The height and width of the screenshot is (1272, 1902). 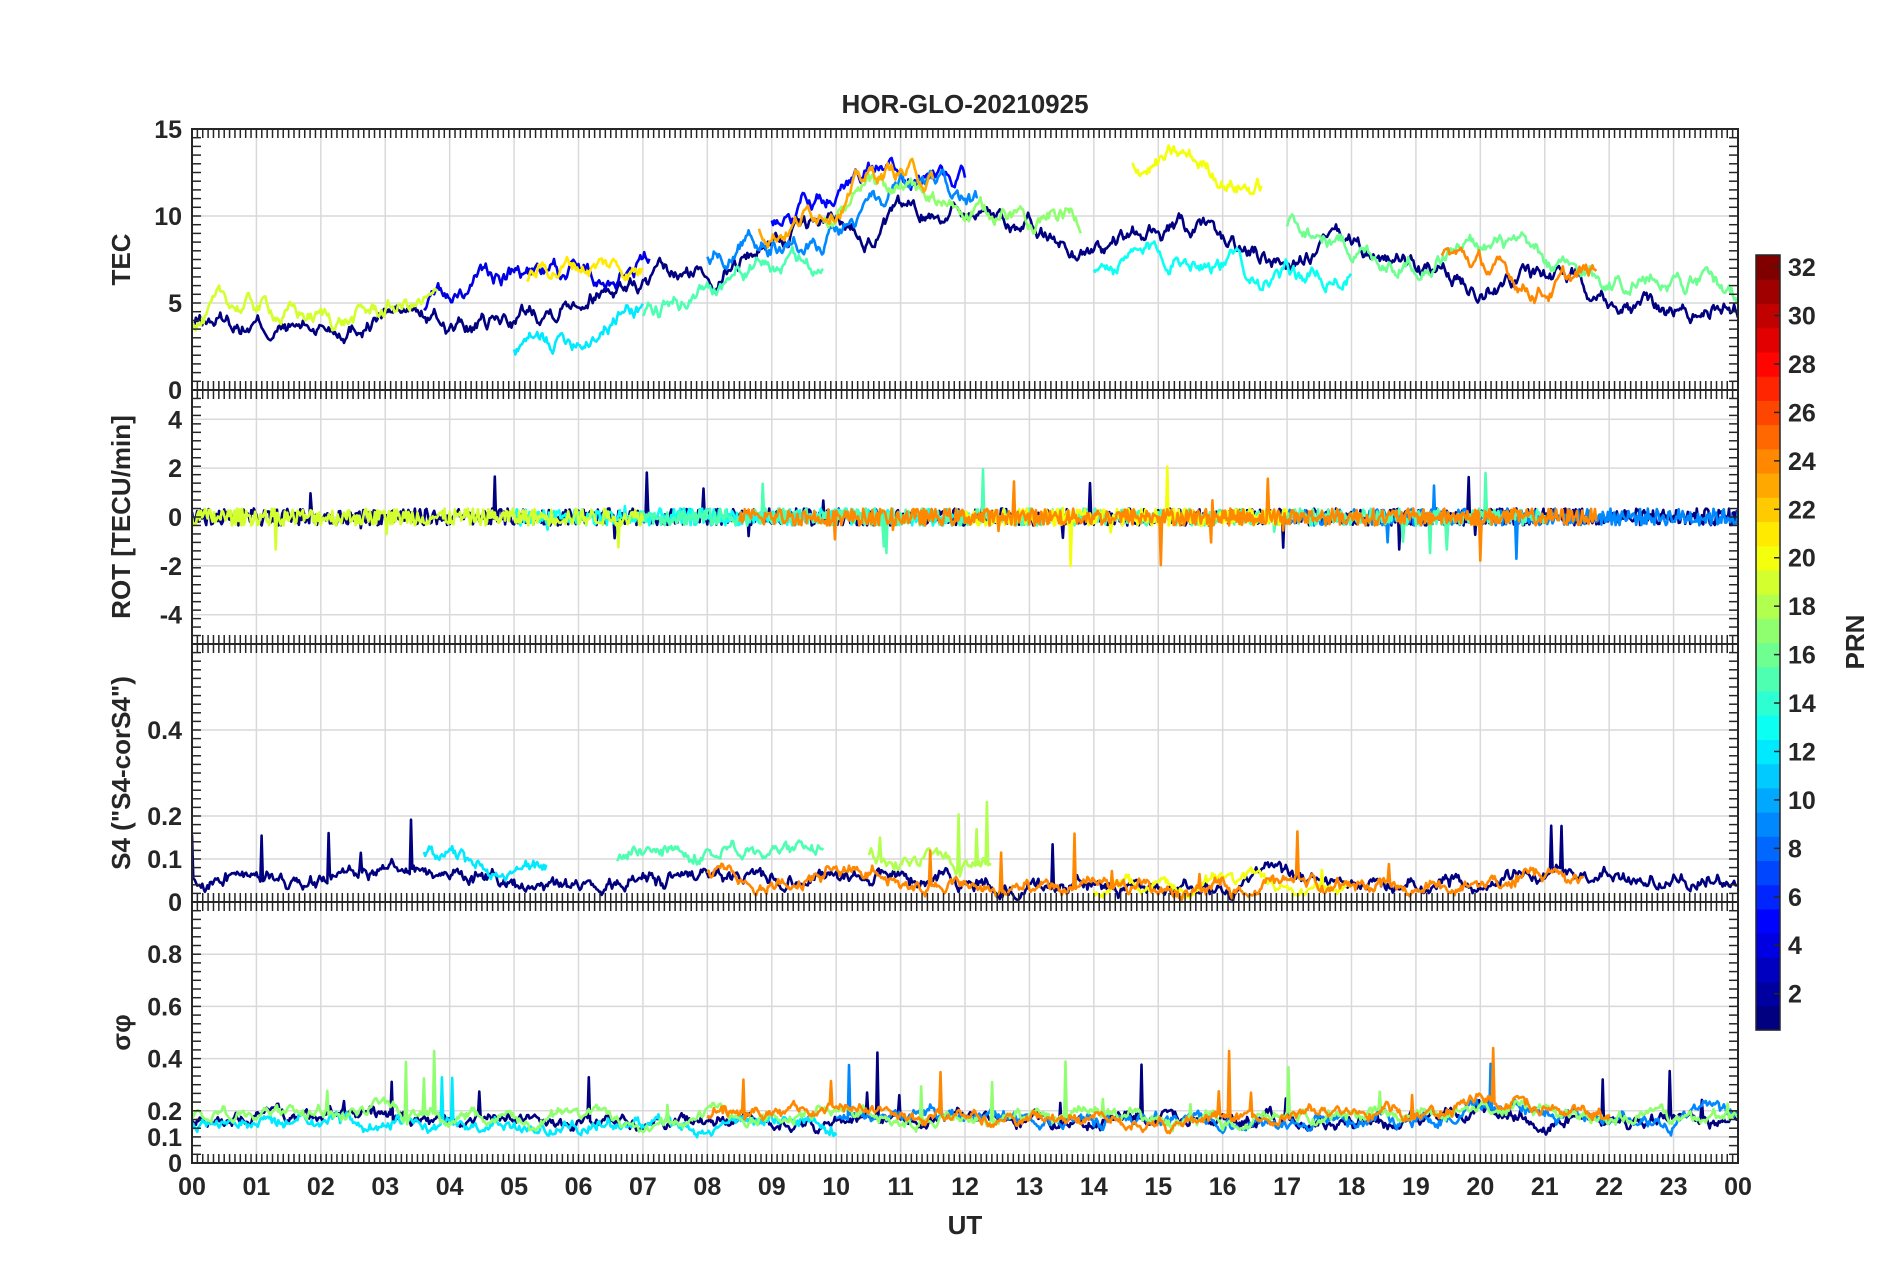 I want to click on x-tick-label: 23, so click(x=1674, y=1187).